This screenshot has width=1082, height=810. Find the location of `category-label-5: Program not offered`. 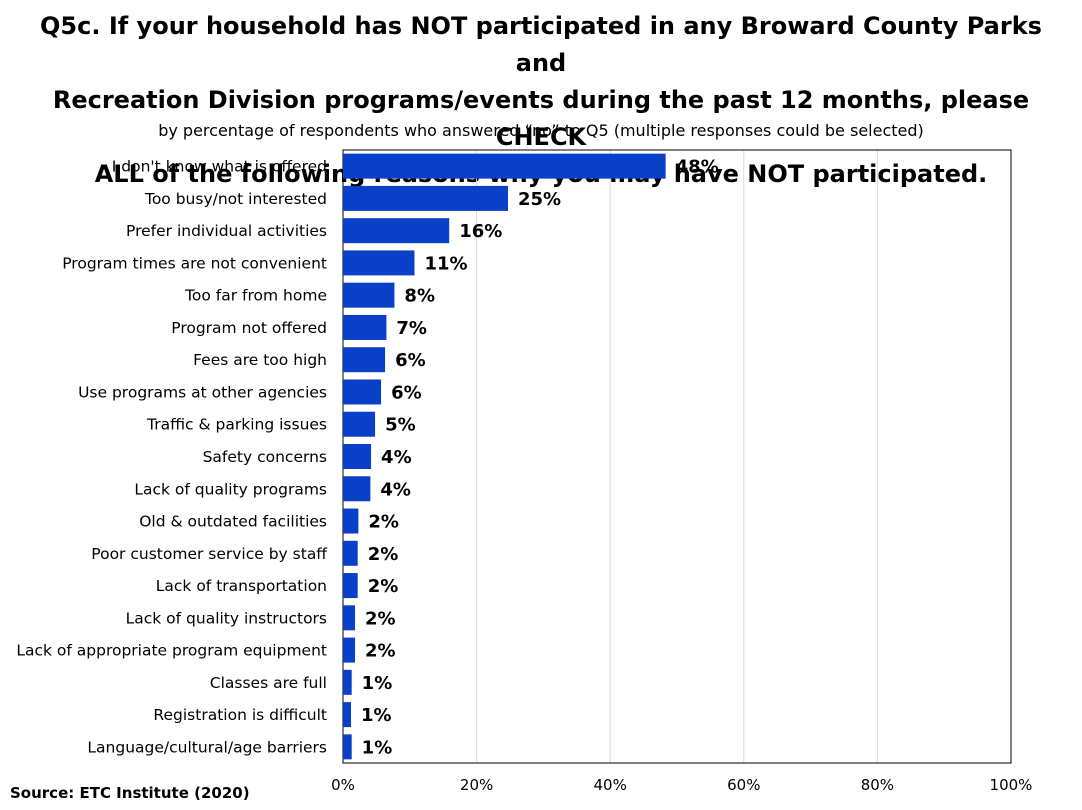

category-label-5: Program not offered is located at coordinates (249, 328).